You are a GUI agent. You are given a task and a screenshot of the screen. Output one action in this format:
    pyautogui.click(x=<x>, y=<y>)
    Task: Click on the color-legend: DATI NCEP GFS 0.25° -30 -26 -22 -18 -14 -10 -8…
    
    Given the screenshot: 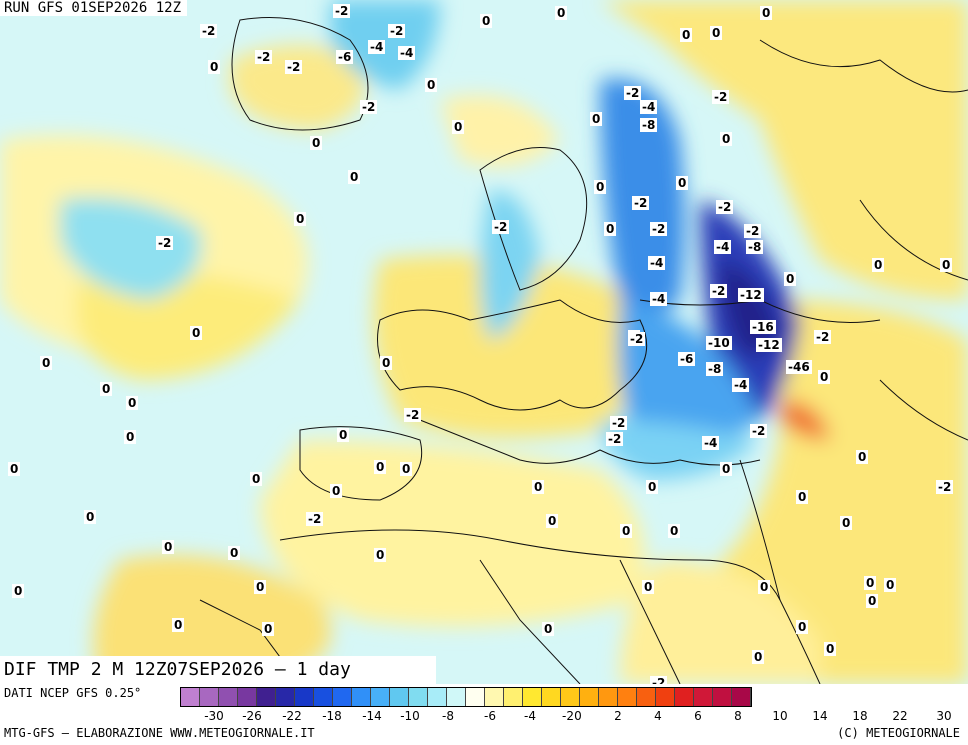 What is the action you would take?
    pyautogui.click(x=484, y=714)
    